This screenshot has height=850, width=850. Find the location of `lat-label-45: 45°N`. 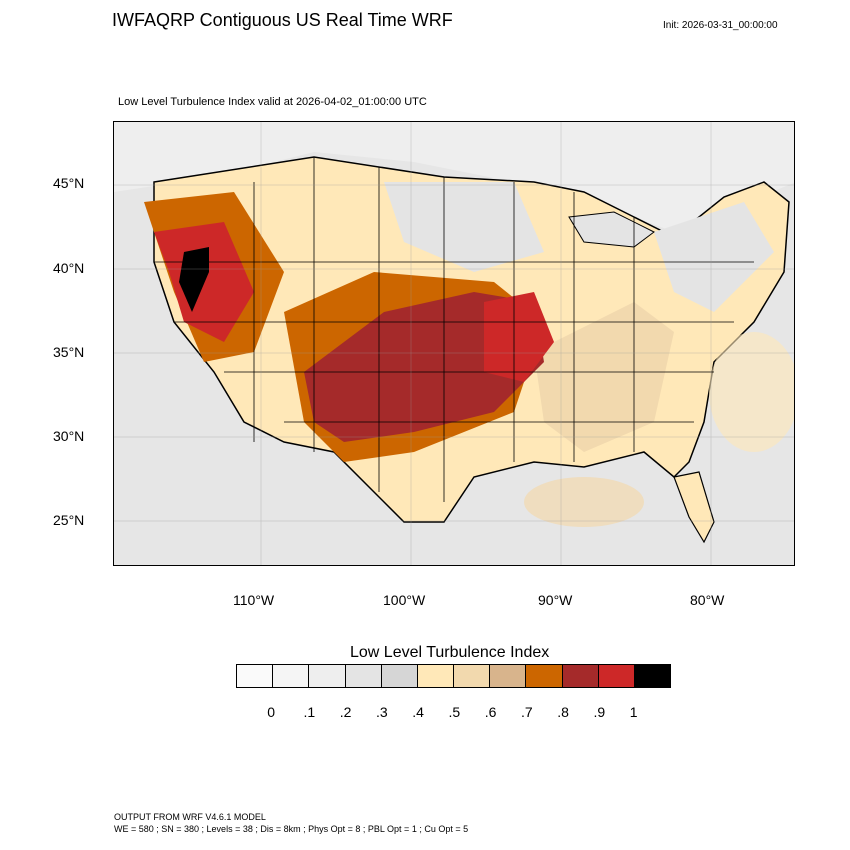

lat-label-45: 45°N is located at coordinates (69, 183).